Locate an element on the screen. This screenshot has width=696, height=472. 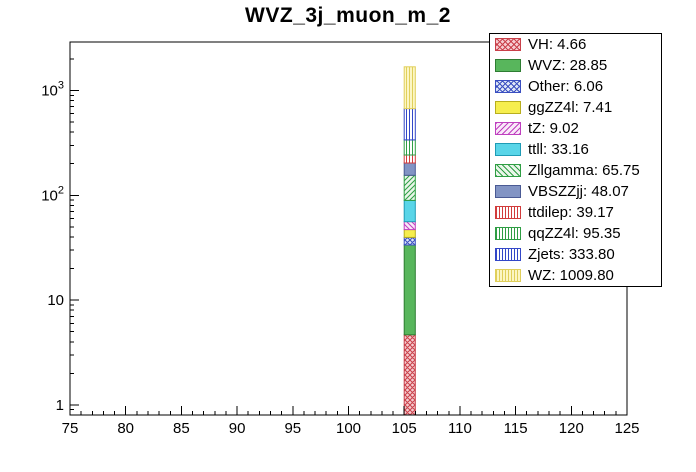
stacked-bar is located at coordinates (409, 241).